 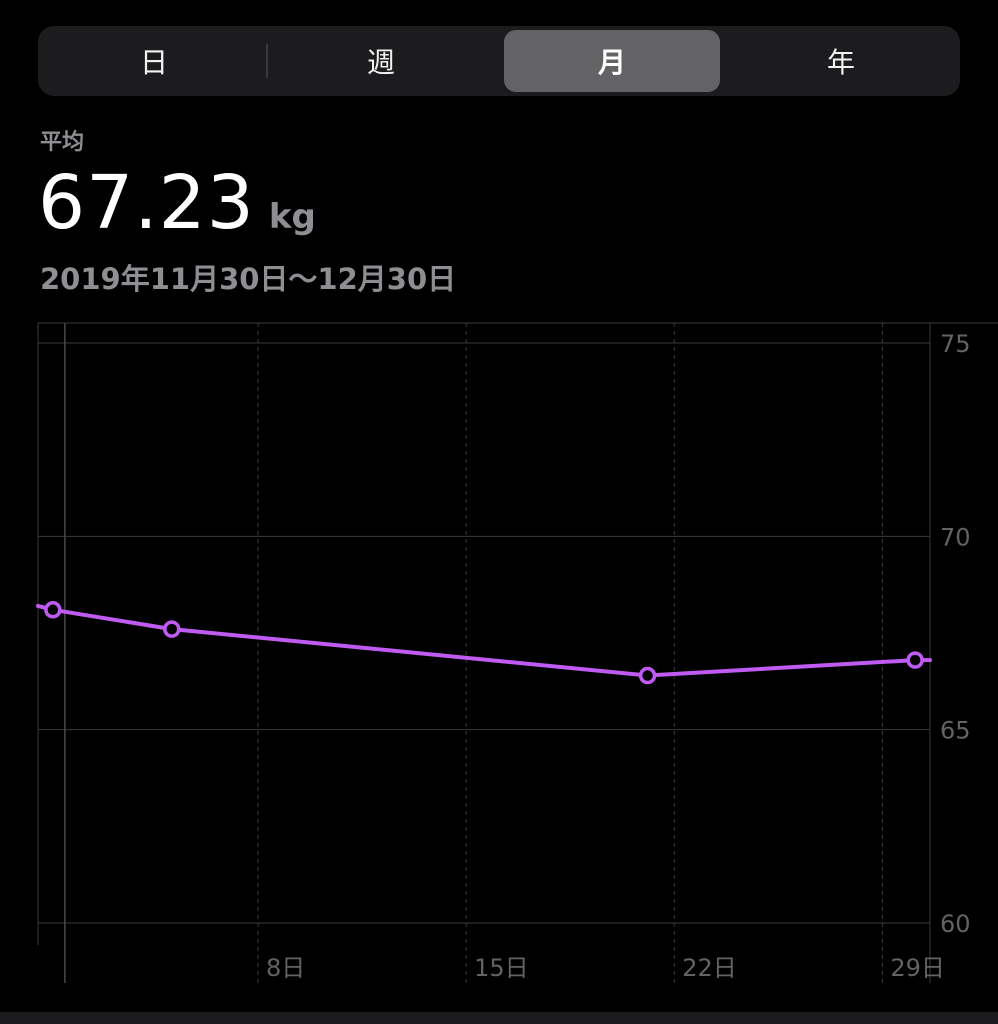 What do you see at coordinates (380, 62) in the screenshot?
I see `segment-week: 週` at bounding box center [380, 62].